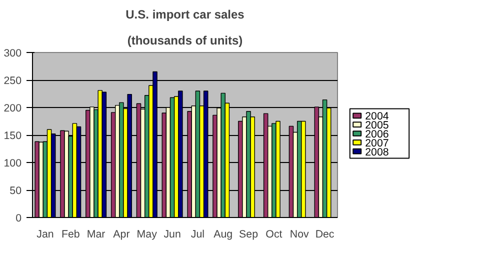 This screenshot has height=277, width=480. What do you see at coordinates (197, 234) in the screenshot?
I see `x-tick-label: Jul` at bounding box center [197, 234].